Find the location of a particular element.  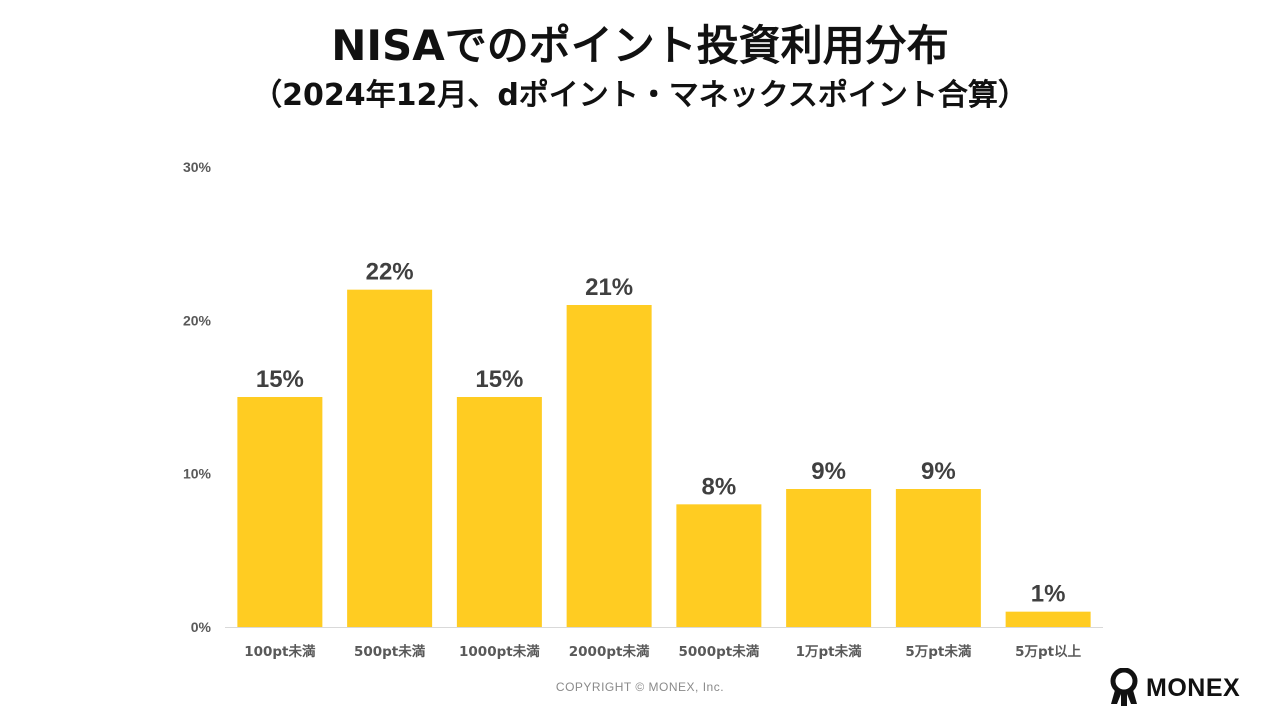

chart-title: NISAでのポイント投資利用分布 is located at coordinates (640, 45).